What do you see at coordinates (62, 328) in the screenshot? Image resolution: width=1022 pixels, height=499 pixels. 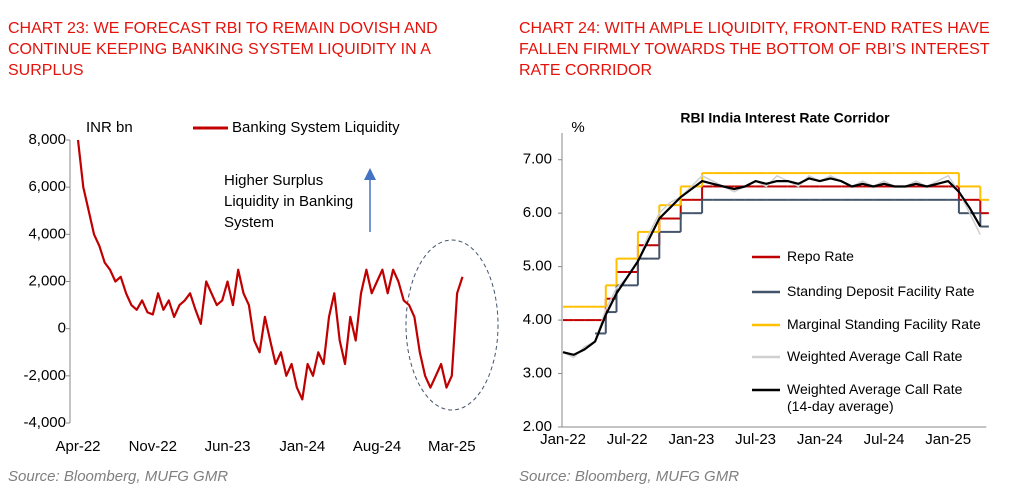 I see `y-tick-label: 0` at bounding box center [62, 328].